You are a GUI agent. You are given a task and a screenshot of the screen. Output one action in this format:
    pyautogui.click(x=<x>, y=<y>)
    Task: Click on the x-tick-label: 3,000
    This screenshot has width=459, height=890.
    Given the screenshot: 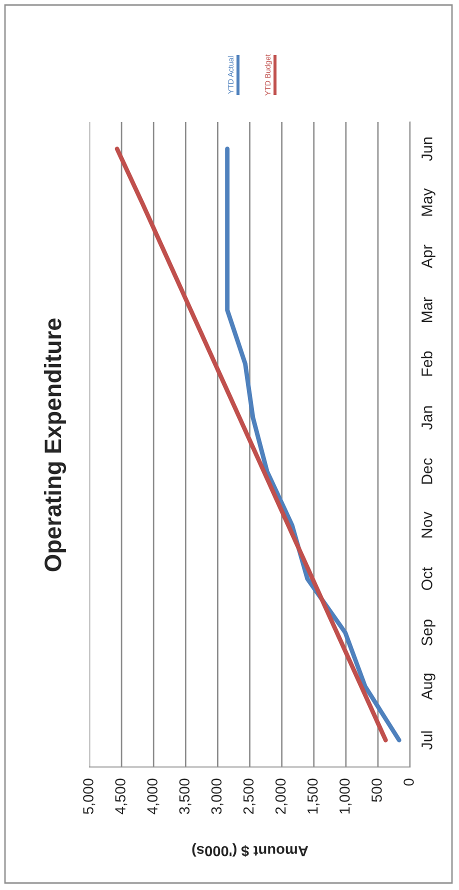 What is the action you would take?
    pyautogui.click(x=217, y=796)
    